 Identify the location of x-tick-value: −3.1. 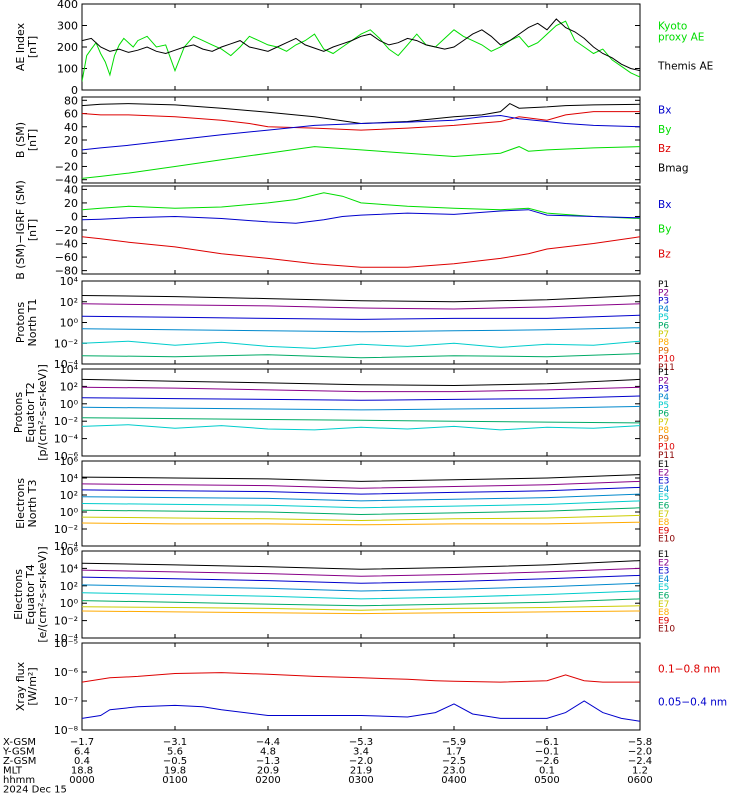
(175, 742).